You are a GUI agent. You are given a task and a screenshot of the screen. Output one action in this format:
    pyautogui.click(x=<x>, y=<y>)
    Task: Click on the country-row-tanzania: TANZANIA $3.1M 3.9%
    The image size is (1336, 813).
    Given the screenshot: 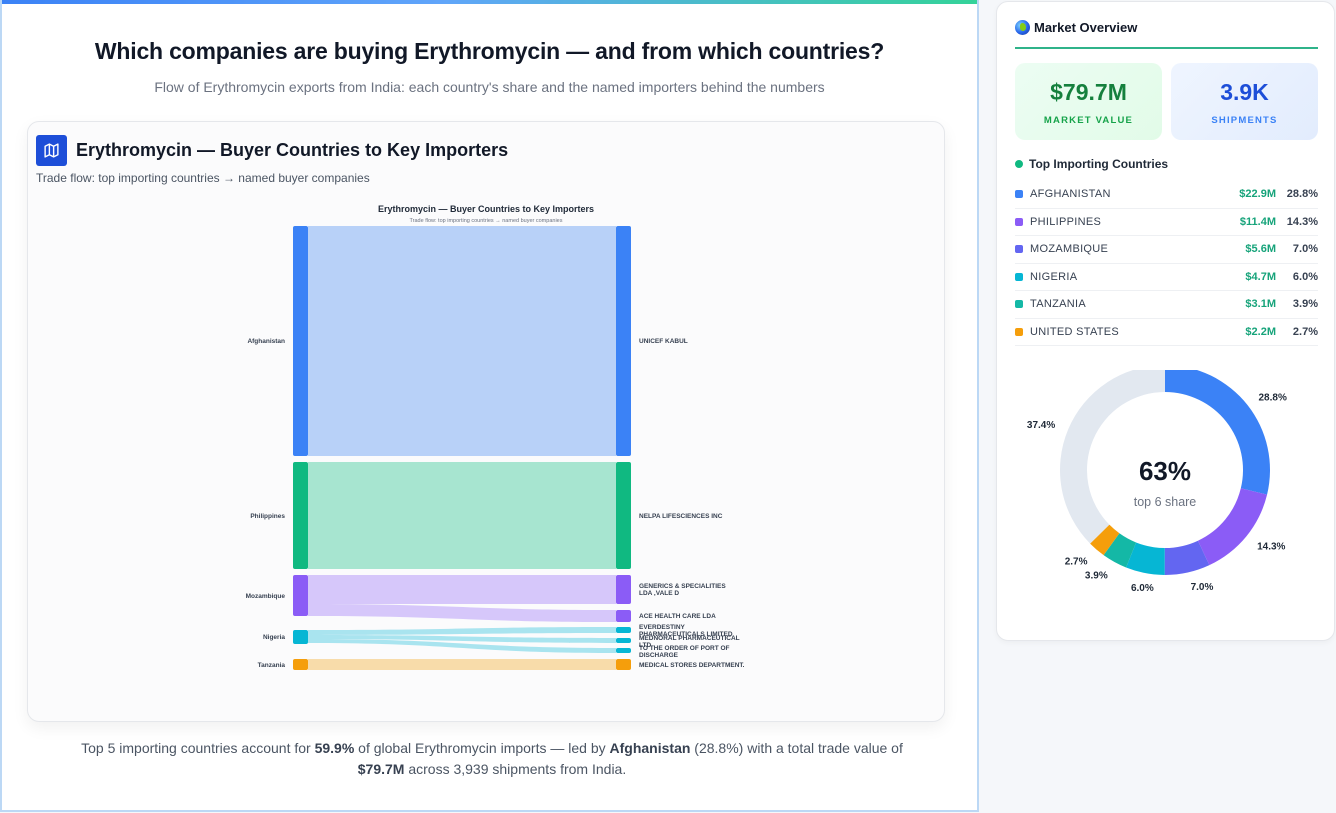 What is the action you would take?
    pyautogui.click(x=1166, y=305)
    